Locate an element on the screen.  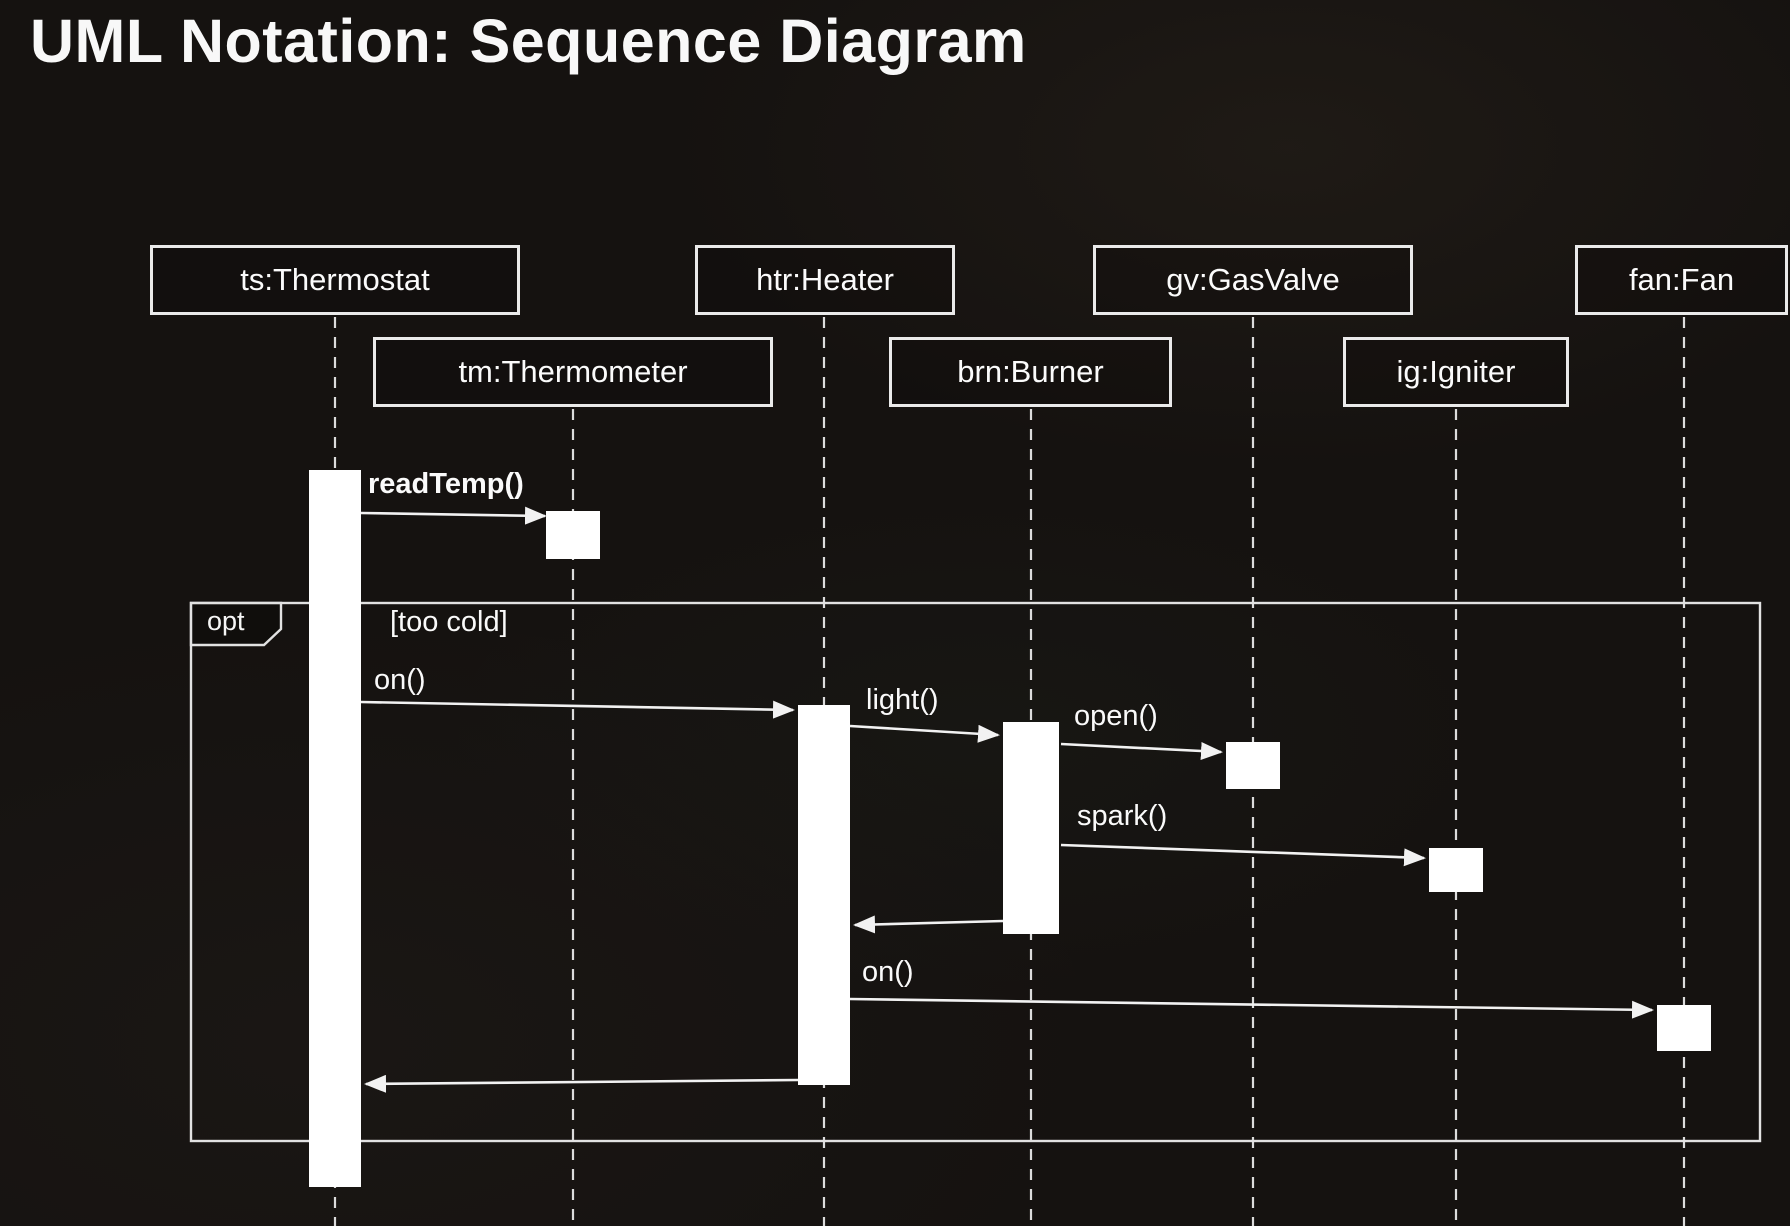
participant-label: ts:Thermostat is located at coordinates (335, 279).